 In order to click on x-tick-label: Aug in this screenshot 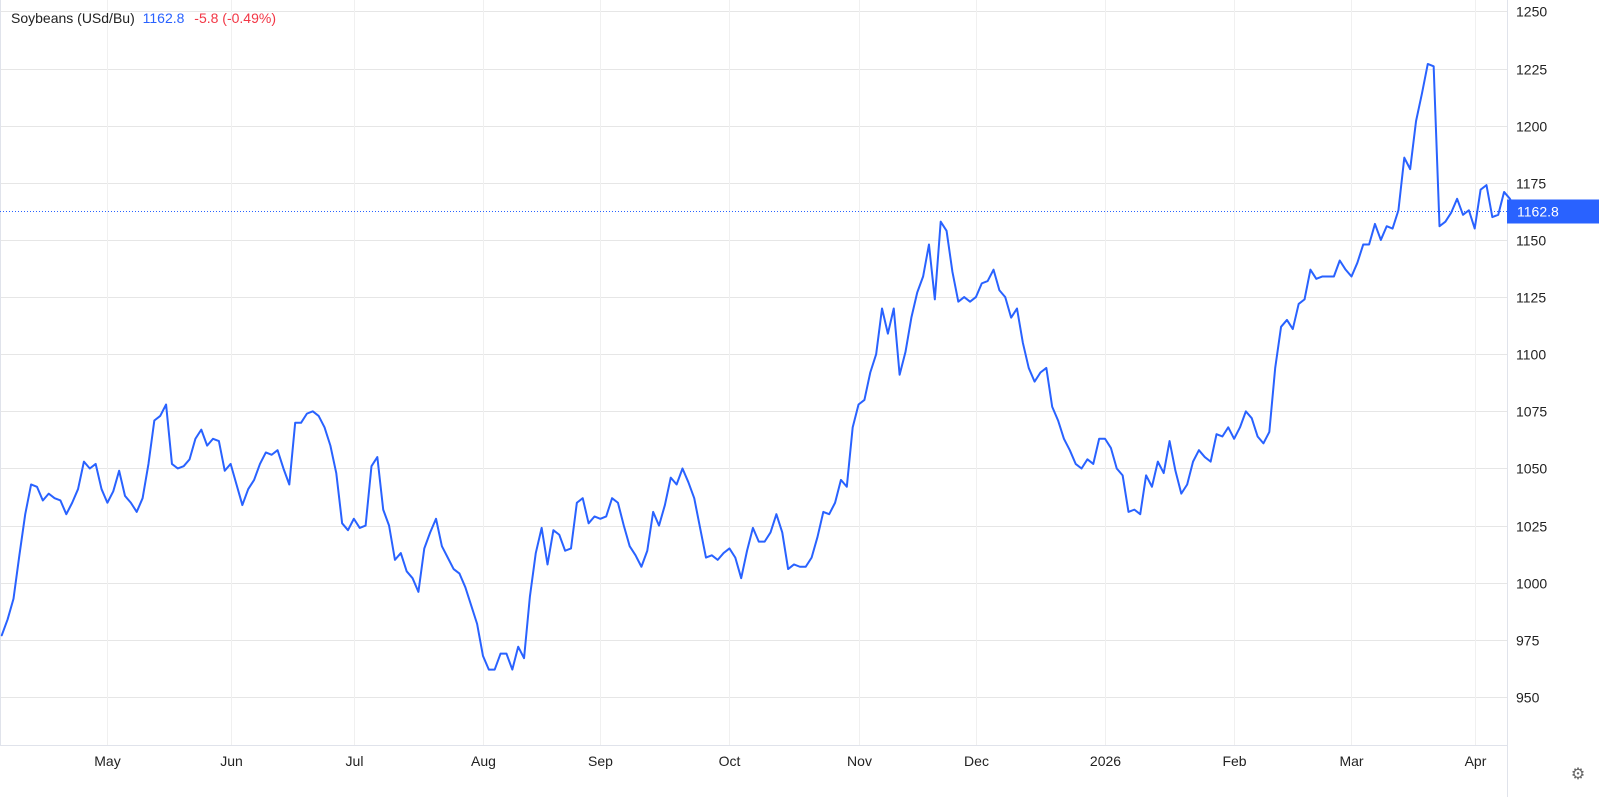, I will do `click(483, 761)`.